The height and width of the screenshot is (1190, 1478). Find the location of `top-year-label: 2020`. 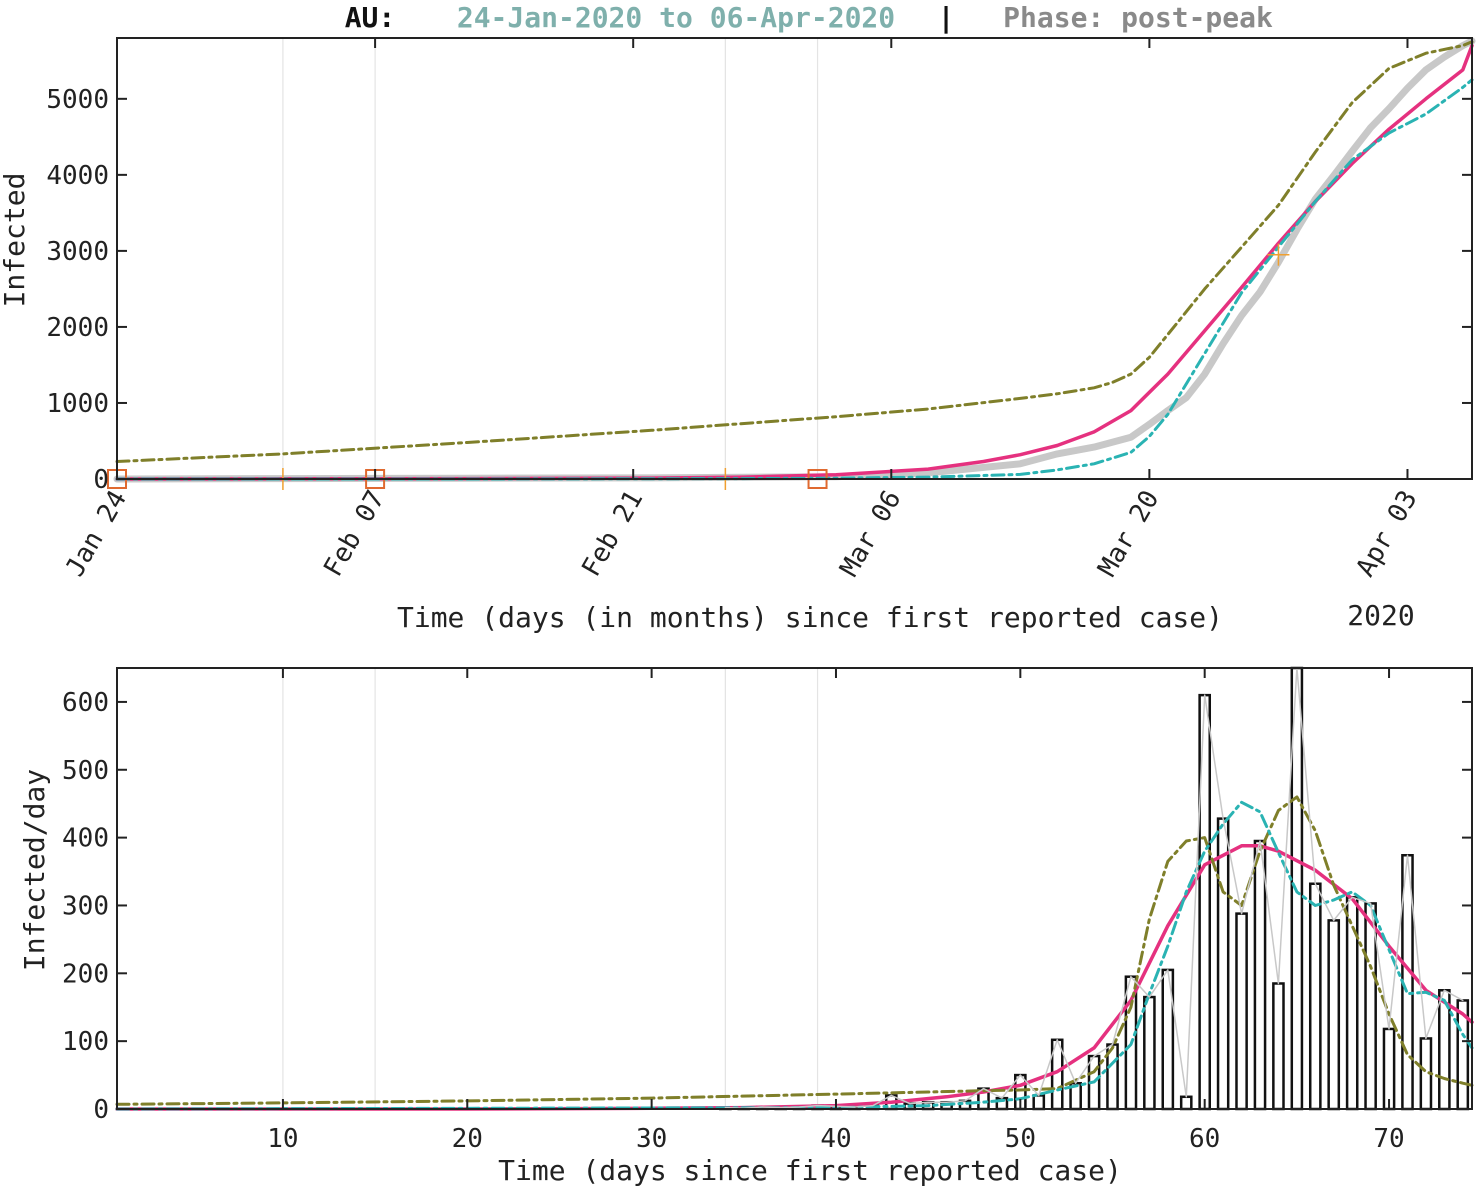

top-year-label: 2020 is located at coordinates (1380, 615).